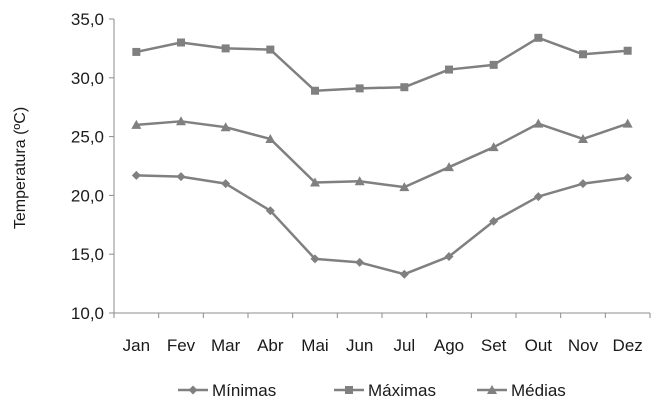  What do you see at coordinates (181, 345) in the screenshot?
I see `x-tick-label: Fev` at bounding box center [181, 345].